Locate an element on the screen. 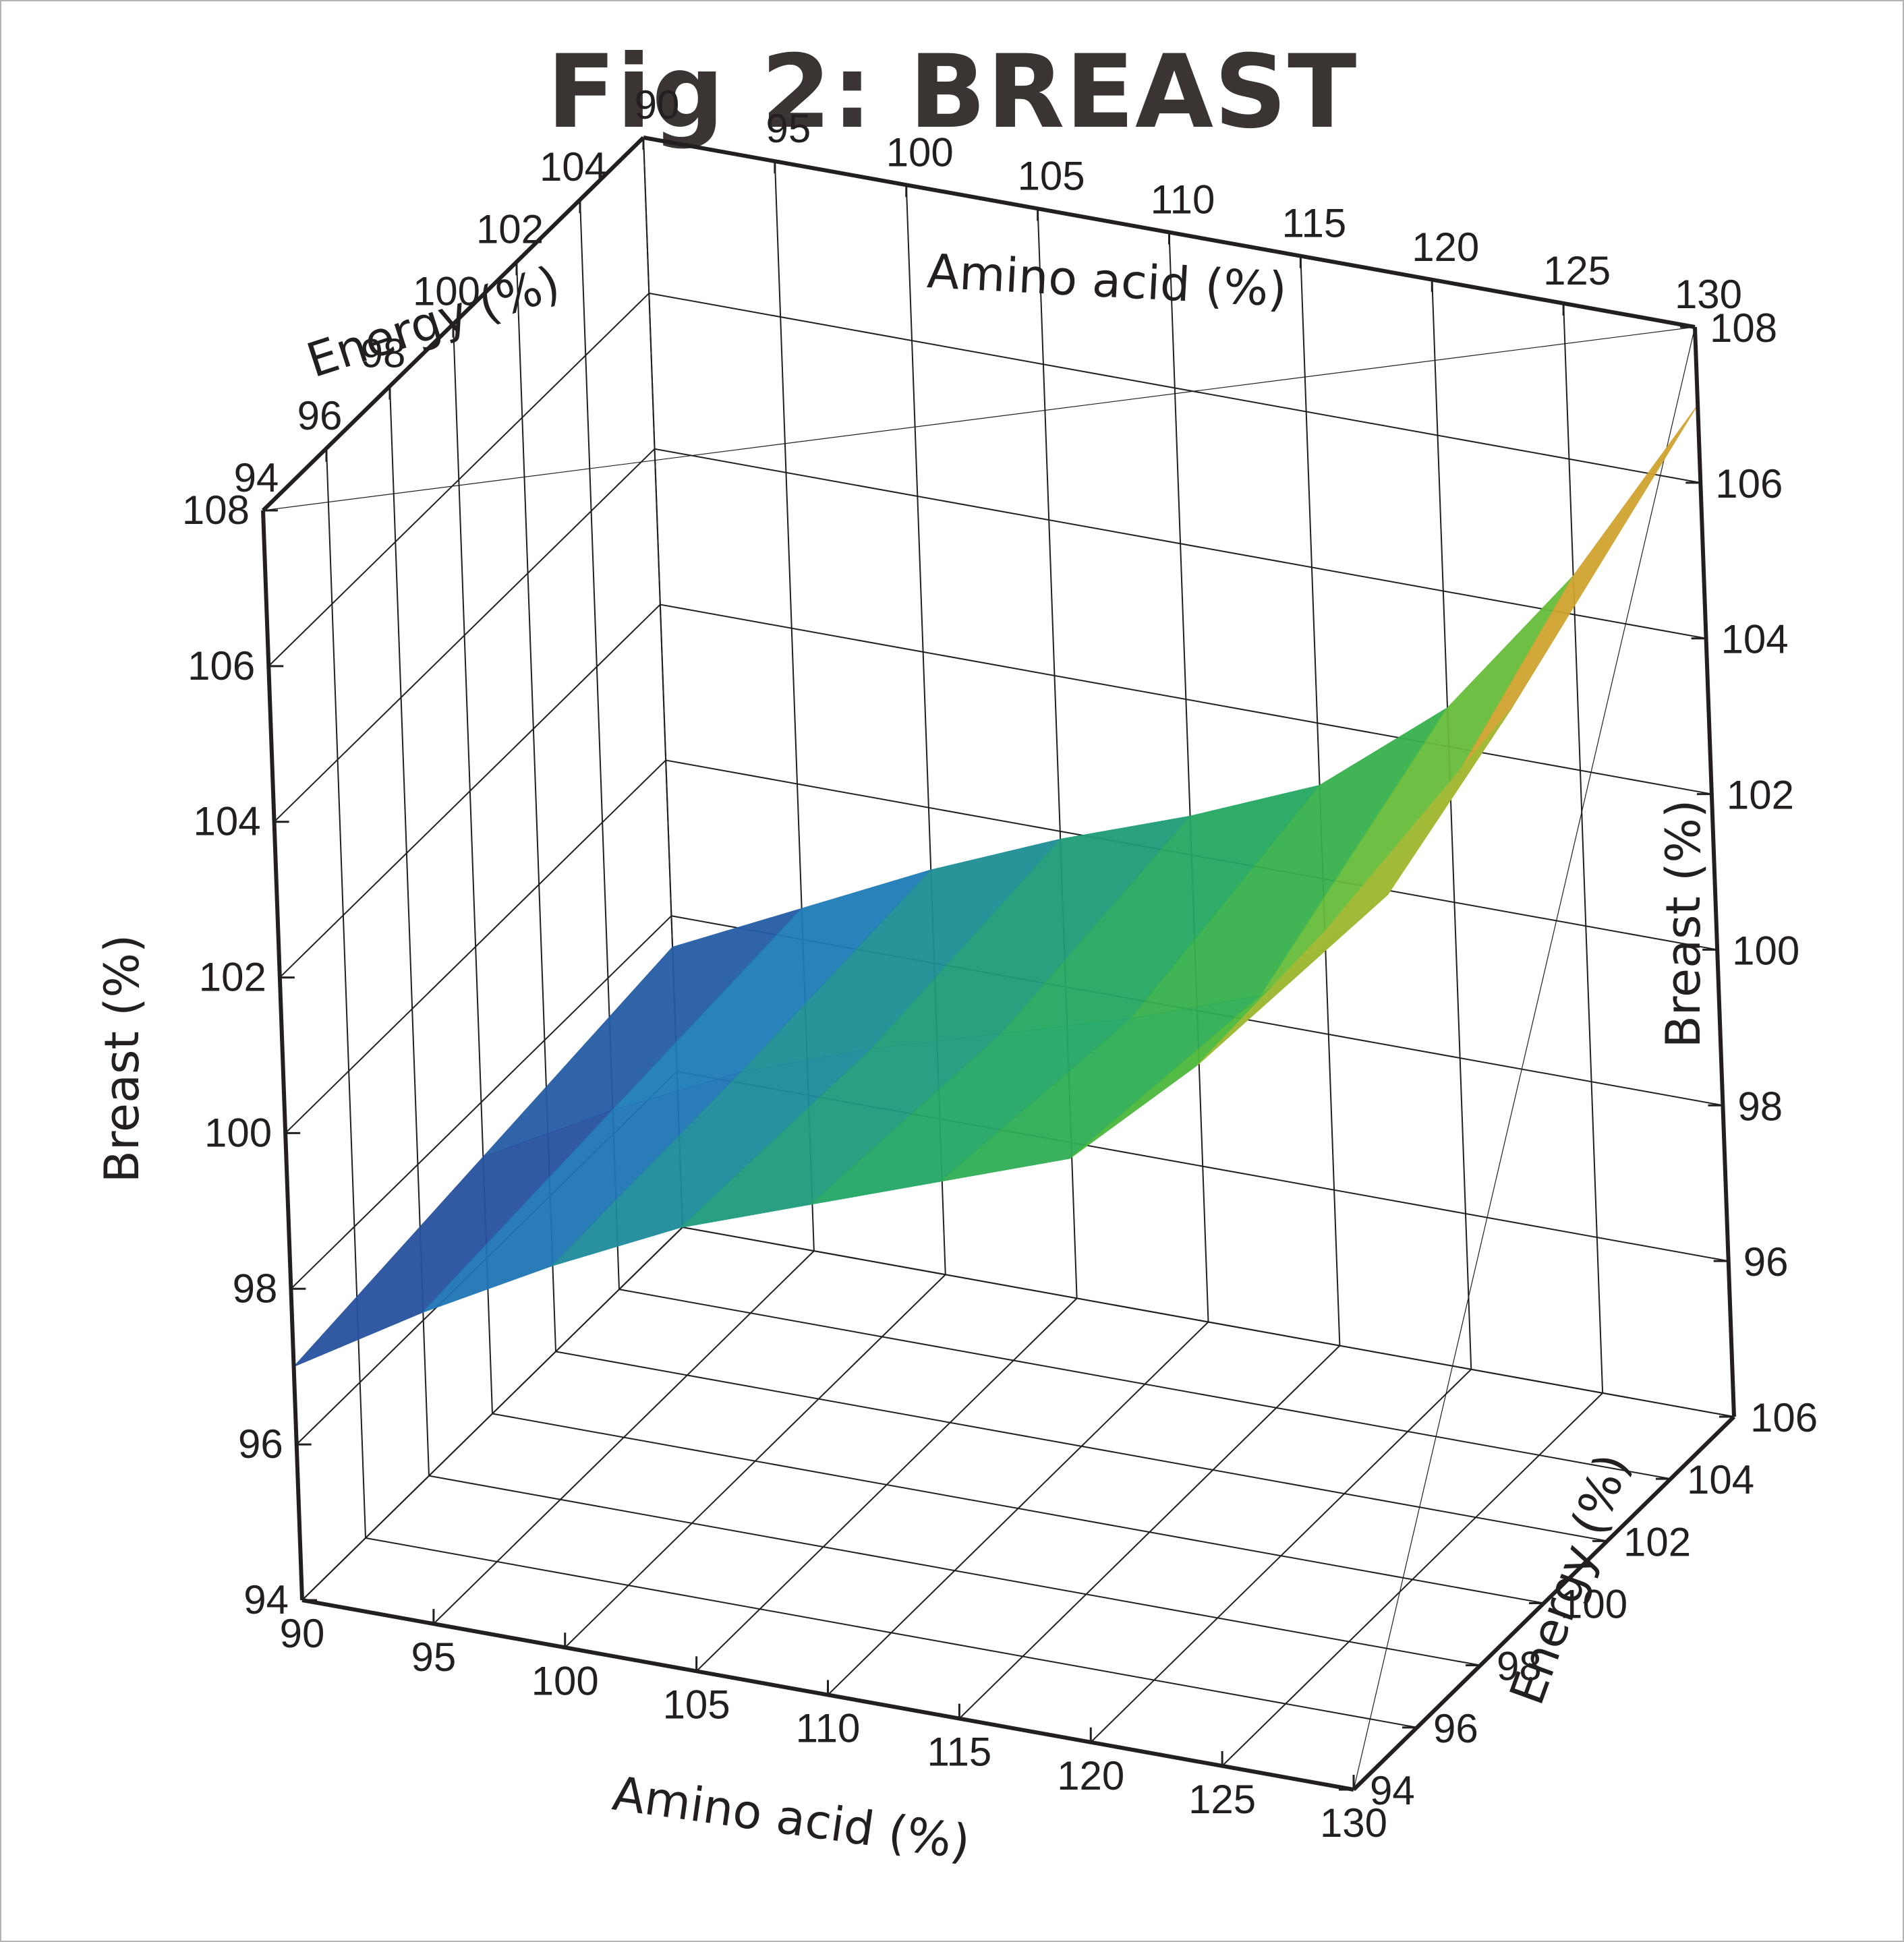 The height and width of the screenshot is (1942, 1904). amino-acid-tick-label: 105 is located at coordinates (697, 1704).